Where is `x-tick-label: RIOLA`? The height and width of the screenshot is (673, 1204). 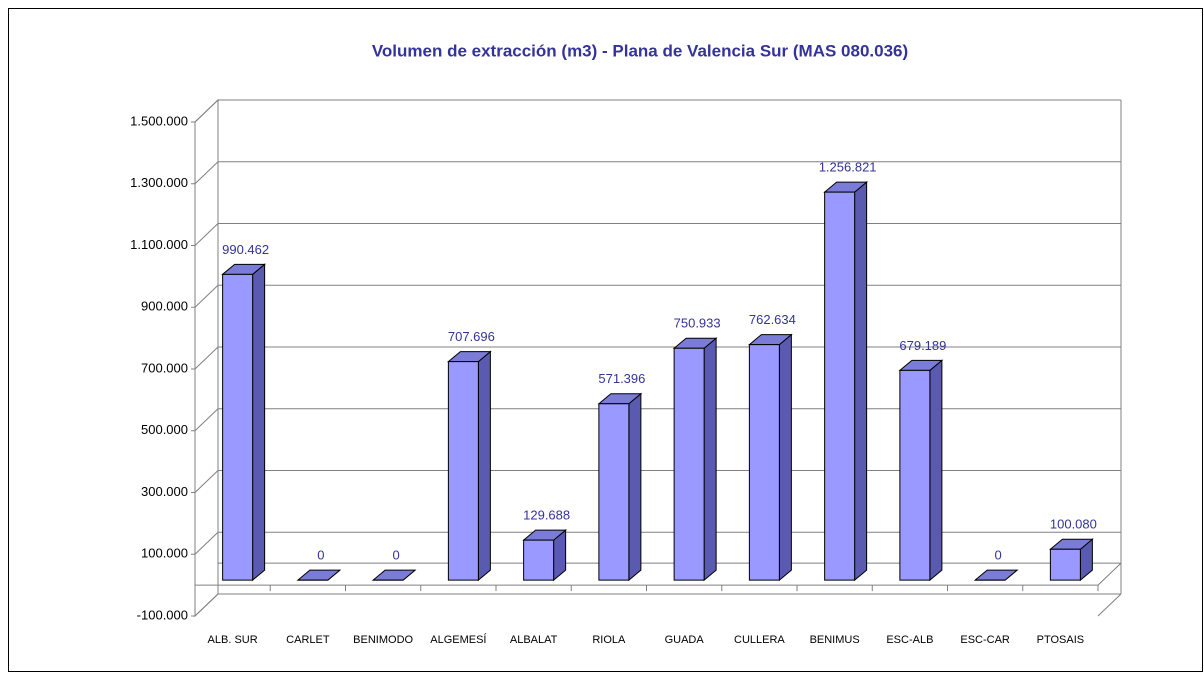 x-tick-label: RIOLA is located at coordinates (609, 640).